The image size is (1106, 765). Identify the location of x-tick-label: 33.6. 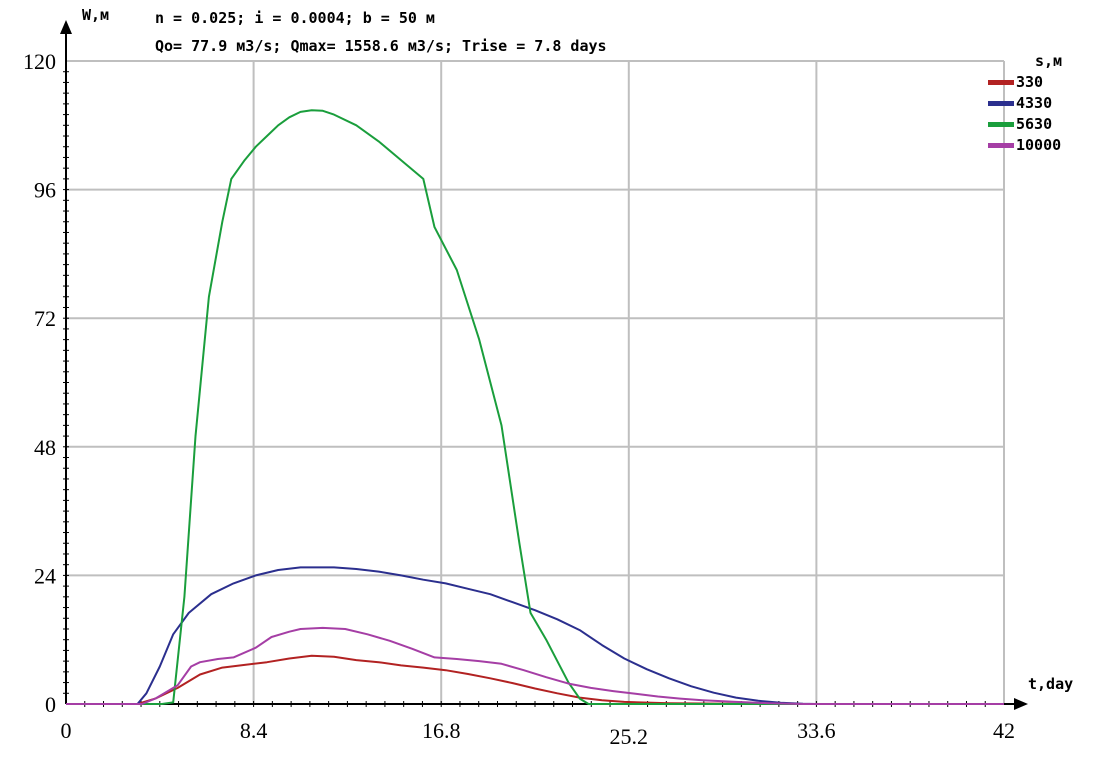
(816, 730).